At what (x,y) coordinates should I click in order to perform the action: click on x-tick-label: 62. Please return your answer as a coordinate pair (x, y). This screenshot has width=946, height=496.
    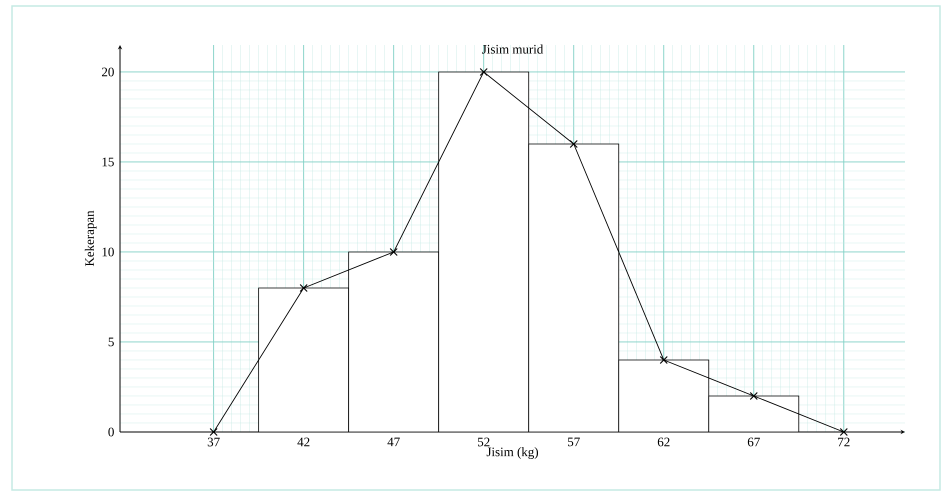
    Looking at the image, I should click on (664, 442).